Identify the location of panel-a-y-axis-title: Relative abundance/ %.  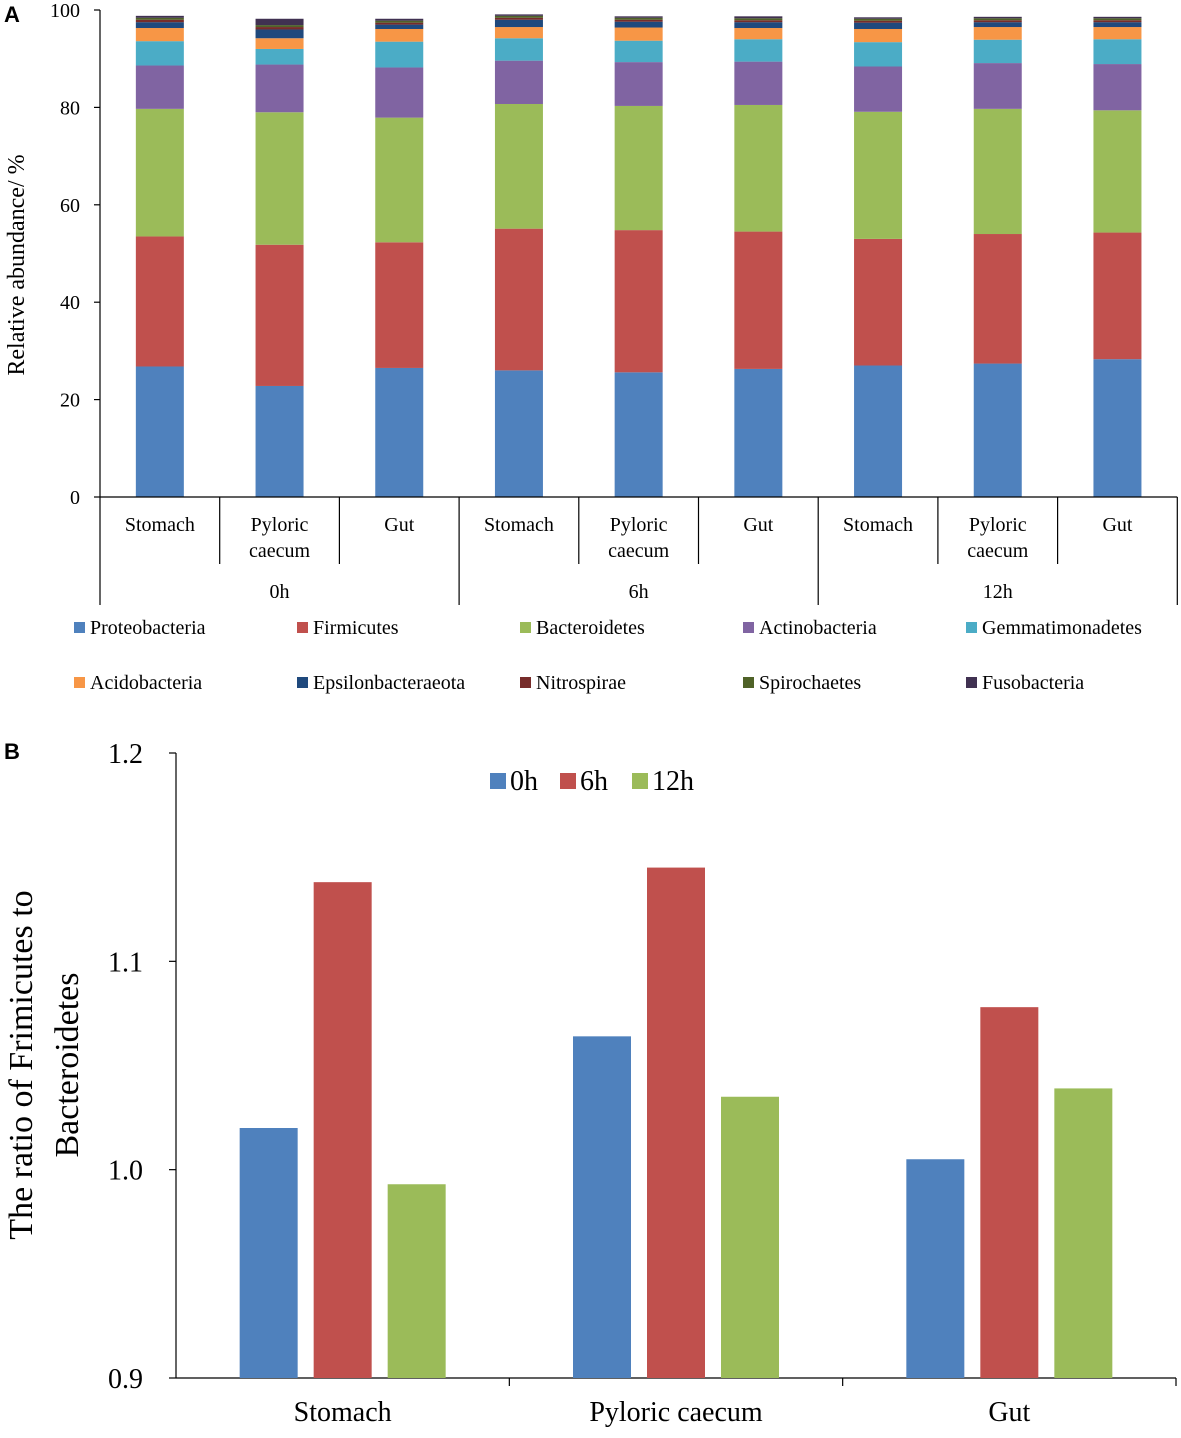
(17, 264).